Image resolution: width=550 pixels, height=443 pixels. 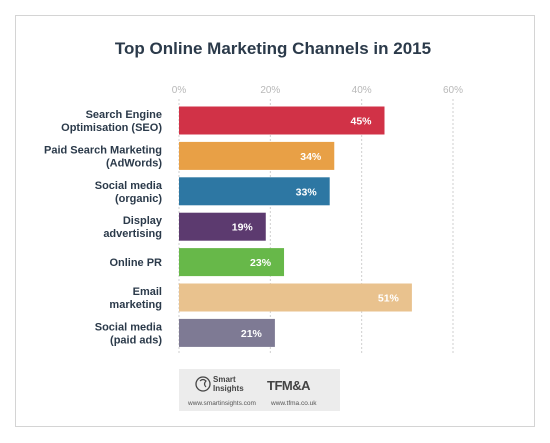 I want to click on x-tick-labels: 0% 20% 40% 60%, so click(x=317, y=90).